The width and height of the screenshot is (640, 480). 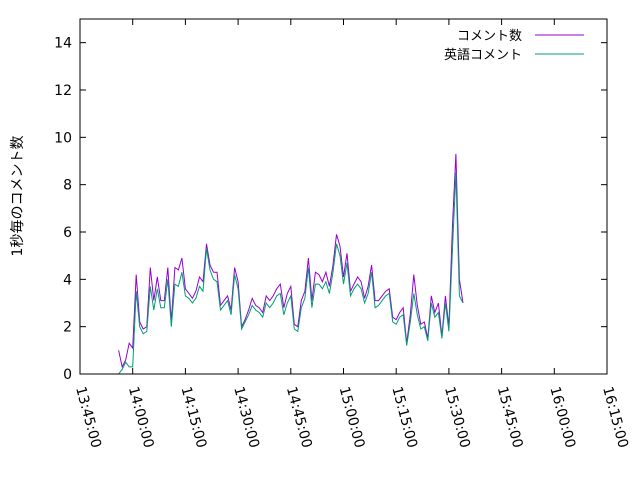 I want to click on x-tick-label: 16:00:00, so click(x=562, y=417).